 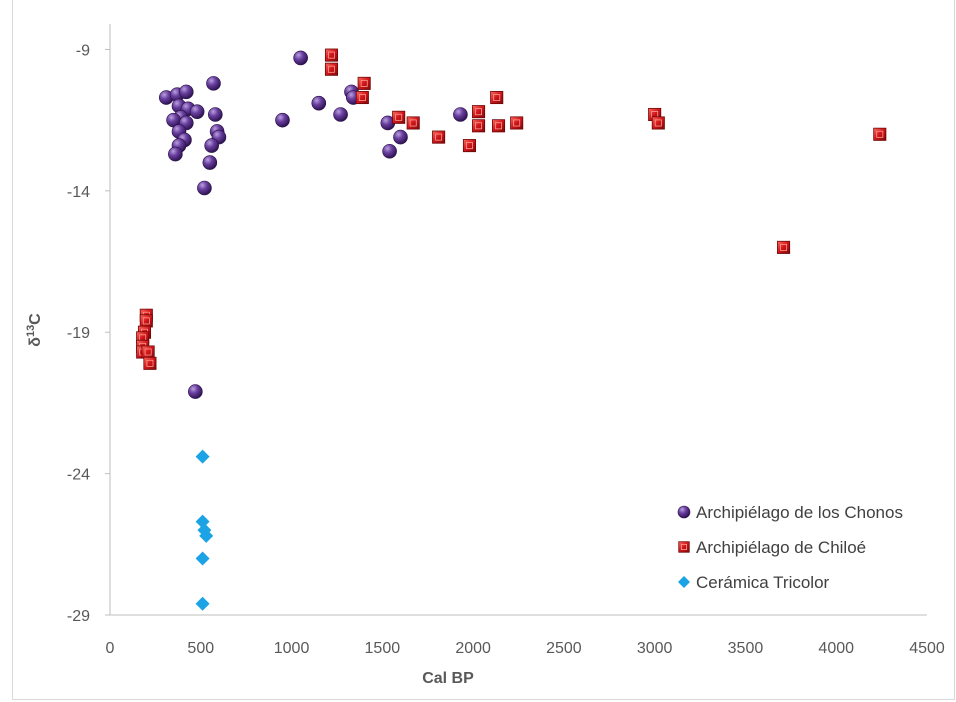 I want to click on y-tick-label: -14, so click(x=78, y=192).